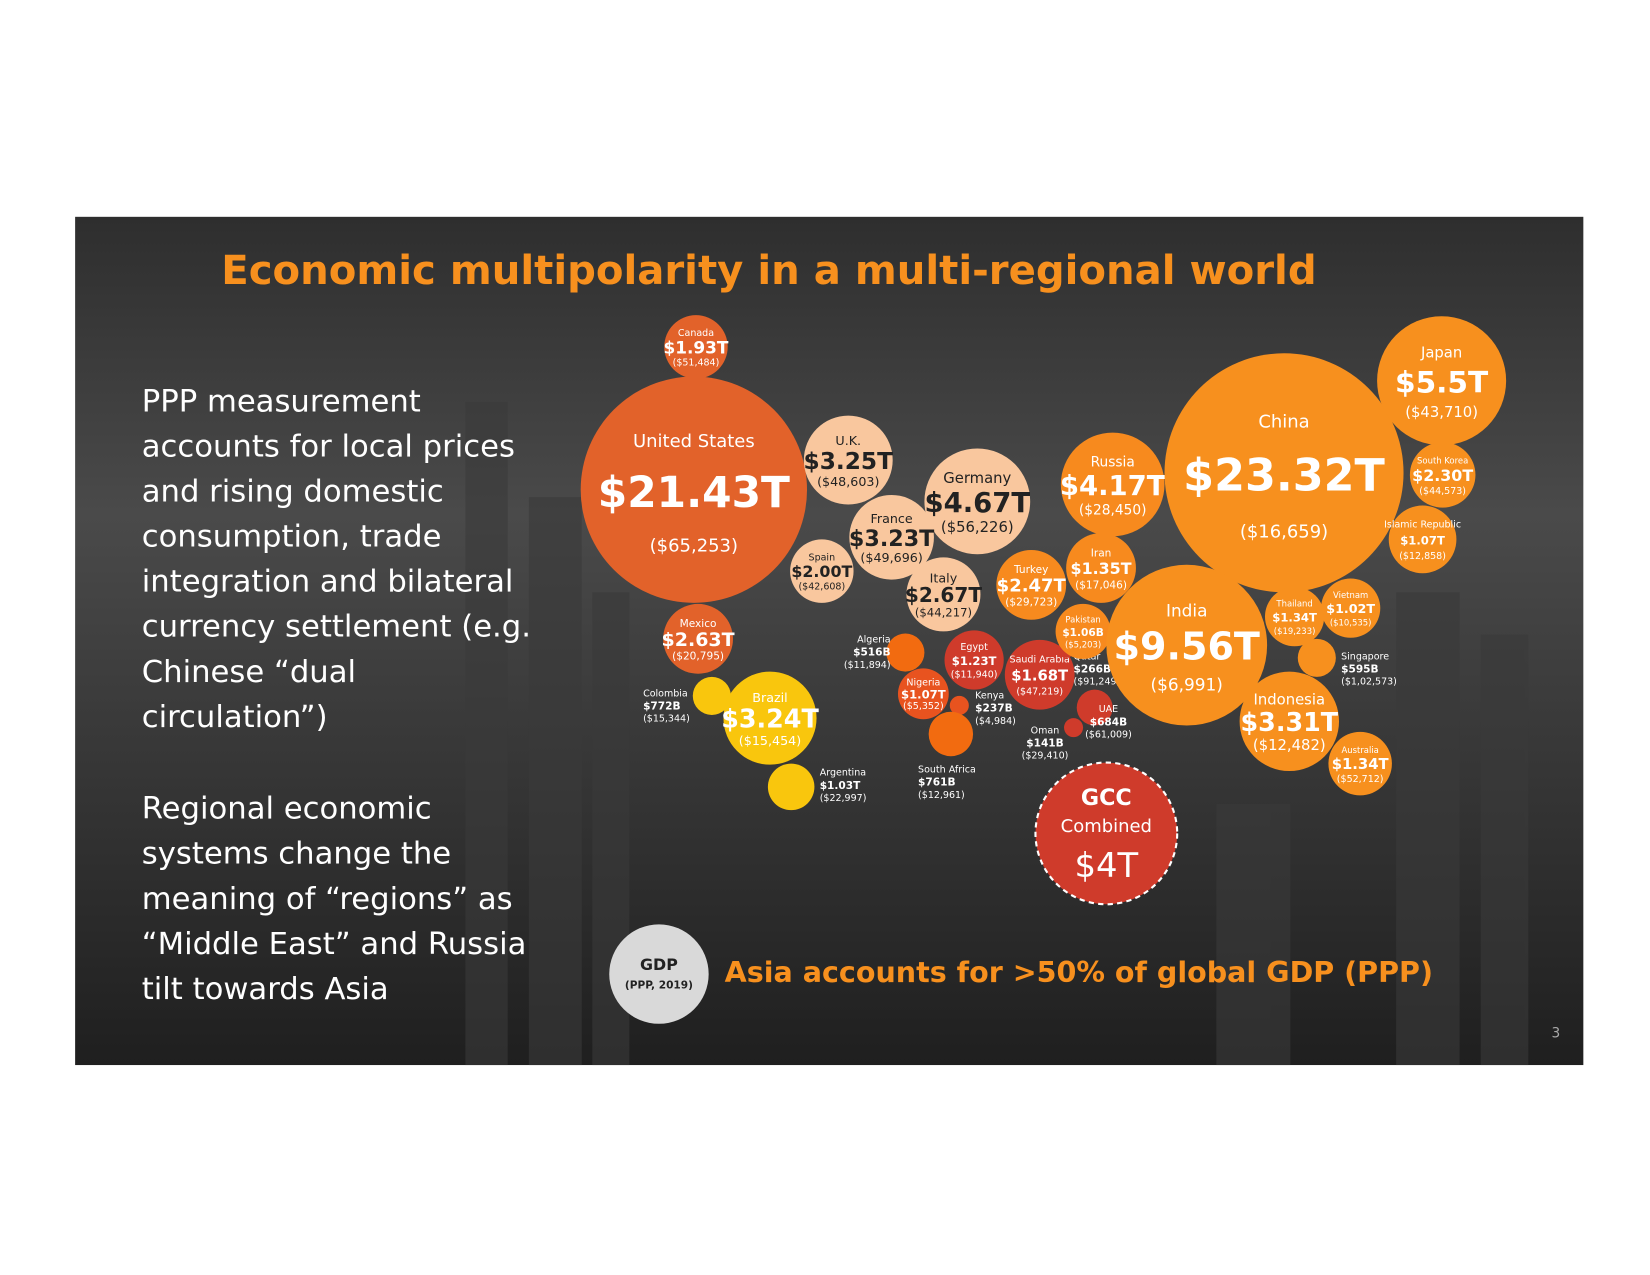 This screenshot has height=1275, width=1650. What do you see at coordinates (1045, 730) in the screenshot?
I see `country-name: Oman` at bounding box center [1045, 730].